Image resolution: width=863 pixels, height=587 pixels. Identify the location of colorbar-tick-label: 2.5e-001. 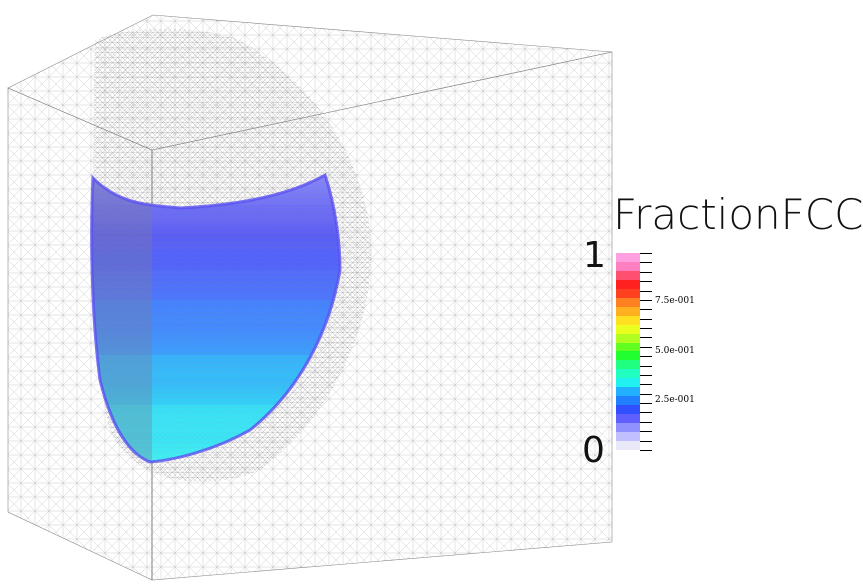
(675, 399).